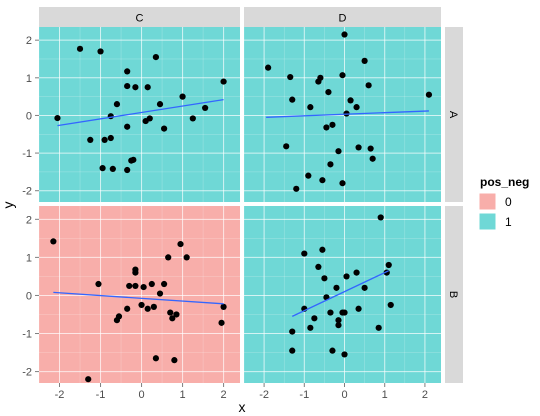  Describe the element at coordinates (29, 41) in the screenshot. I see `y-tick-label: 2` at that location.